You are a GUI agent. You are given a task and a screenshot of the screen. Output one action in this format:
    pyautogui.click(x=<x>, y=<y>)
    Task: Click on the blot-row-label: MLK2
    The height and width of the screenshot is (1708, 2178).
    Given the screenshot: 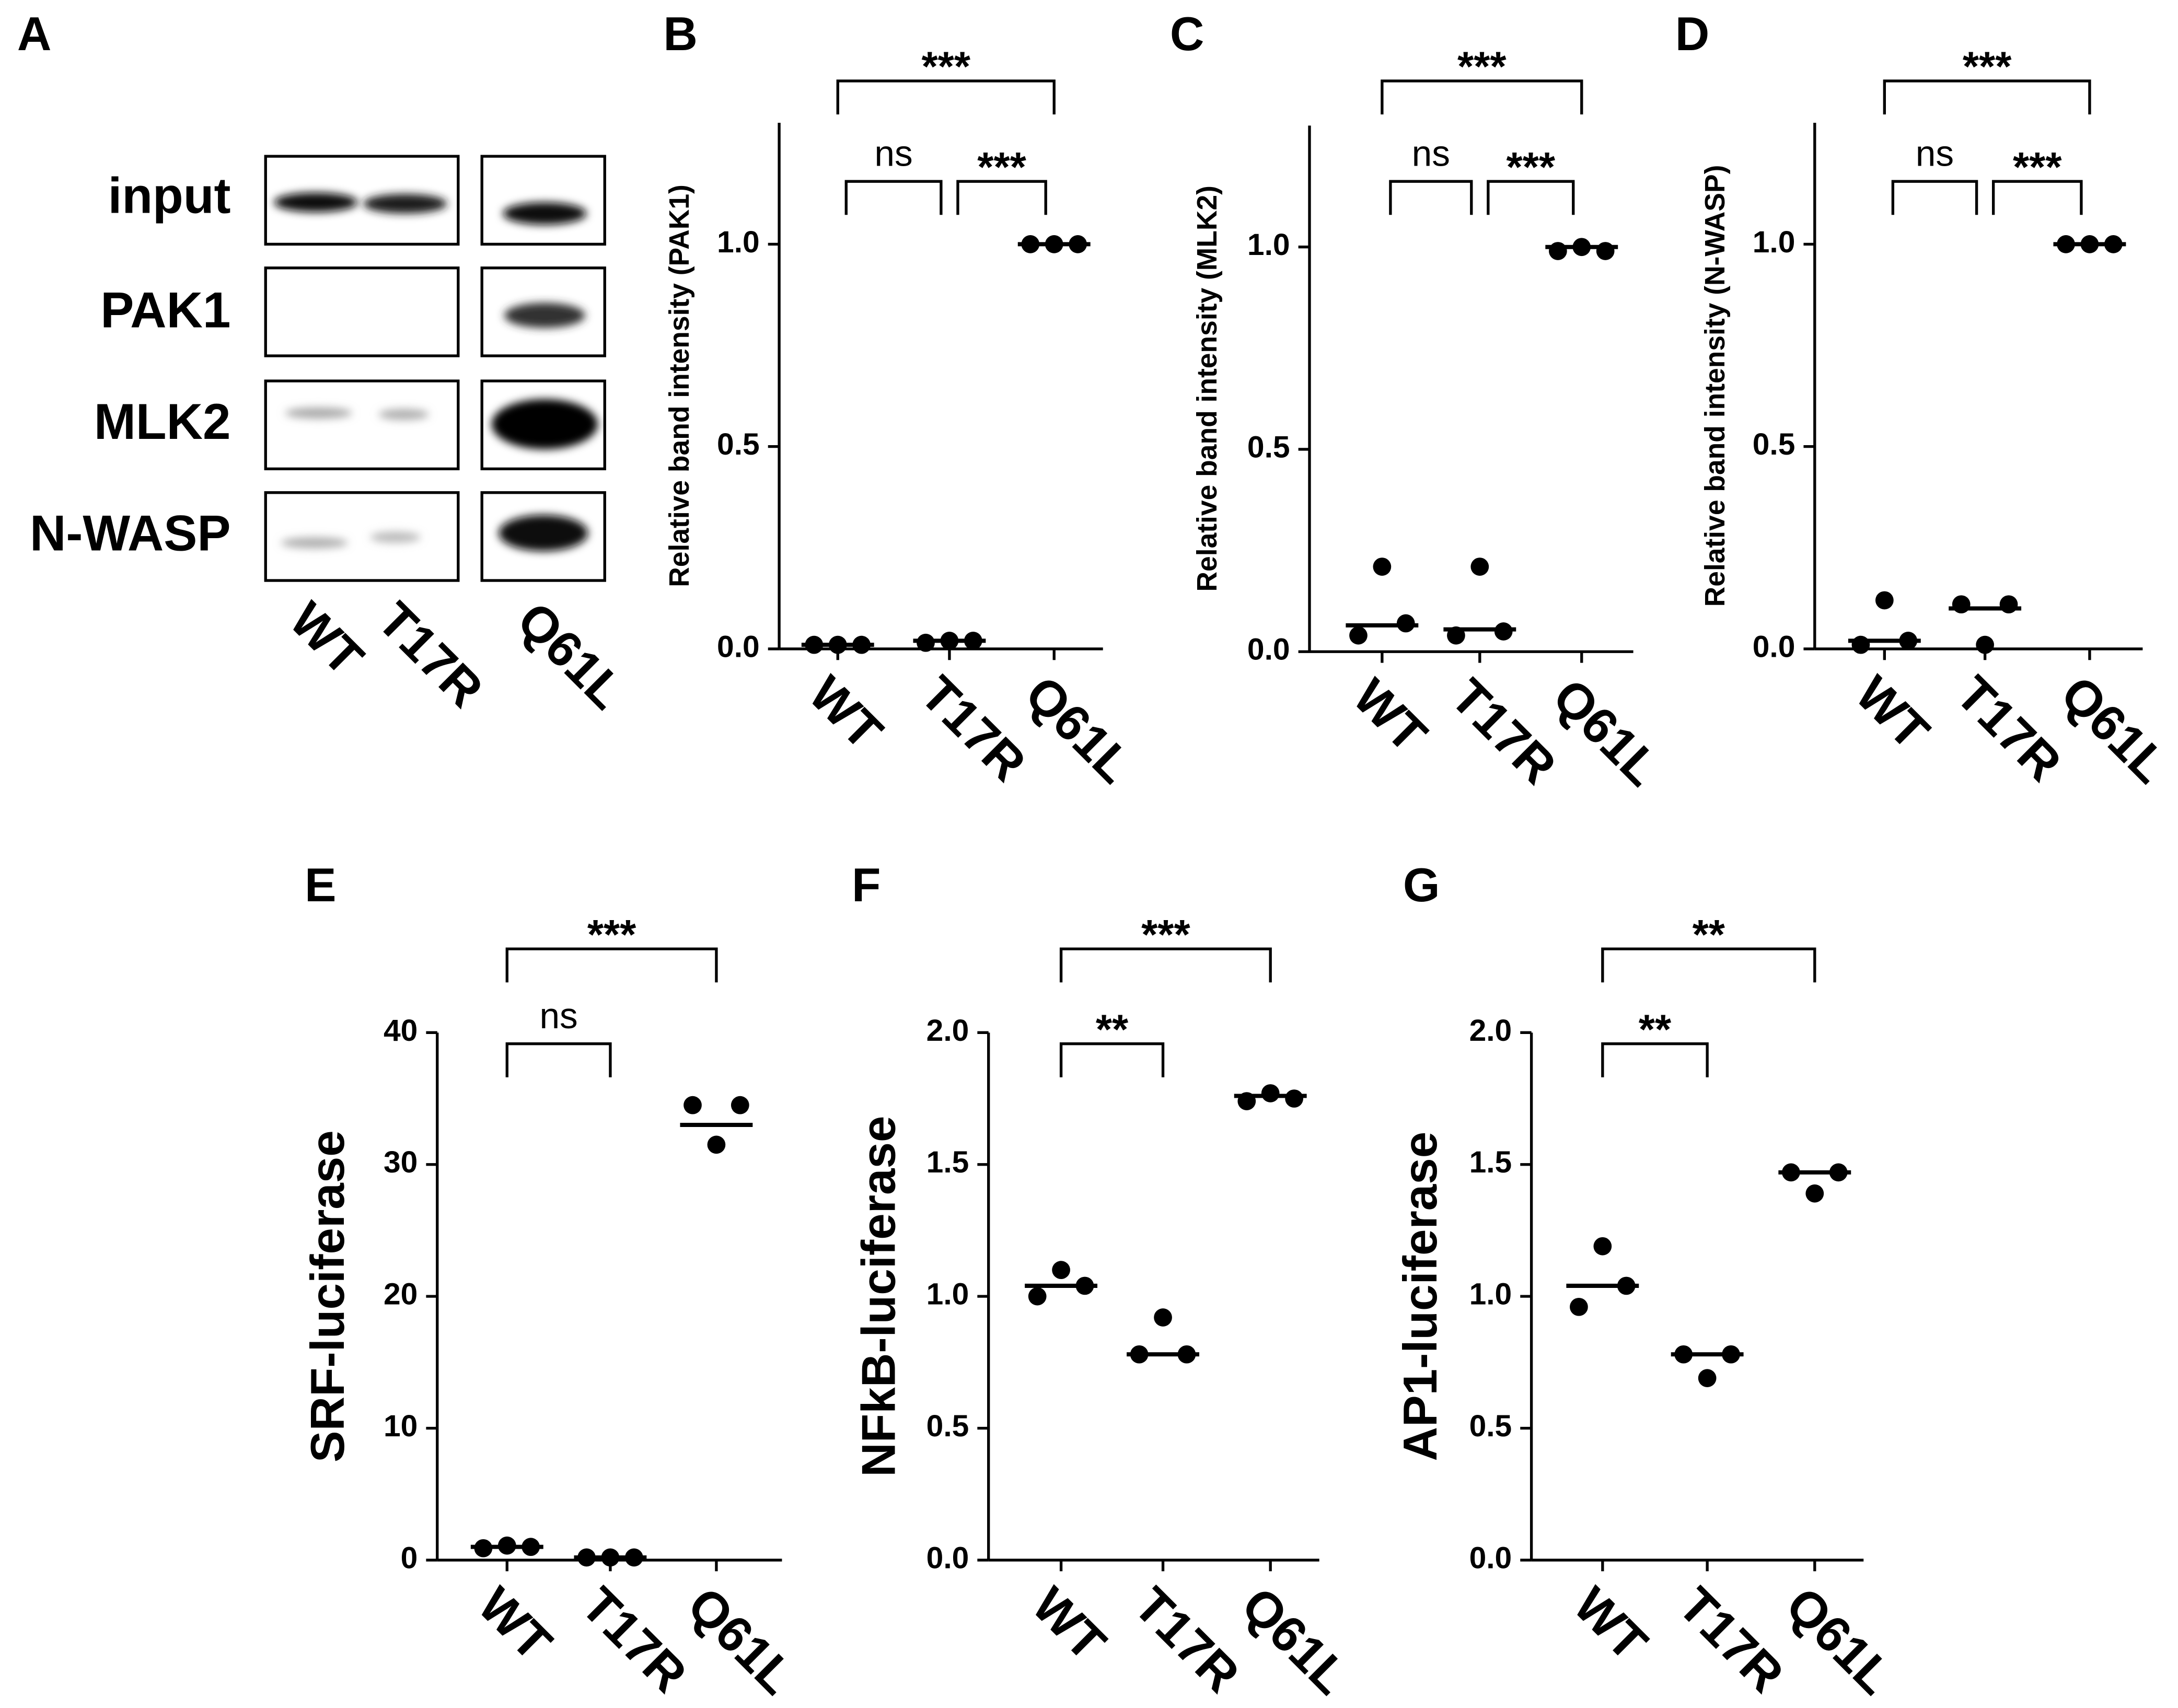 What is the action you would take?
    pyautogui.click(x=162, y=422)
    